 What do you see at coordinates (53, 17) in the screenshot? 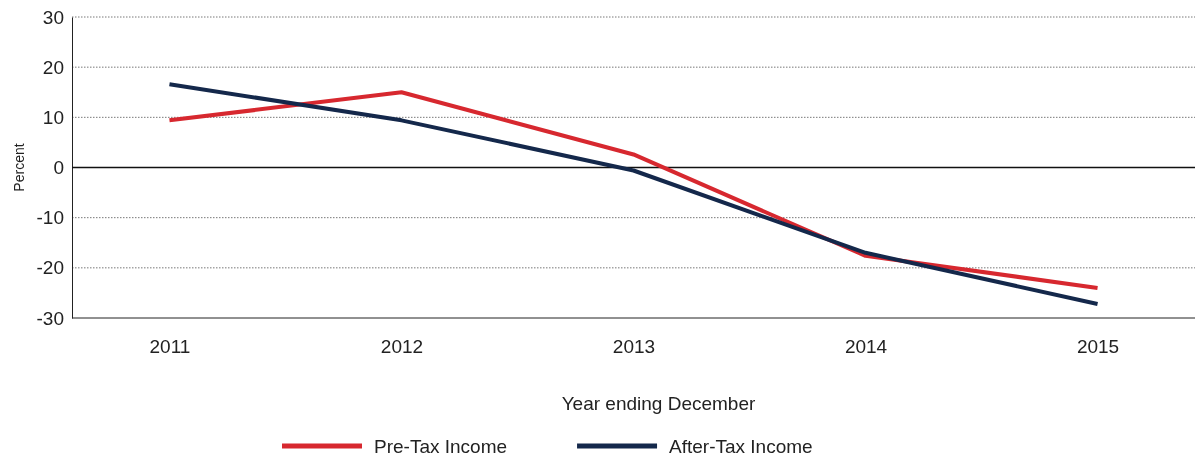
I see `y-tick-label: 30` at bounding box center [53, 17].